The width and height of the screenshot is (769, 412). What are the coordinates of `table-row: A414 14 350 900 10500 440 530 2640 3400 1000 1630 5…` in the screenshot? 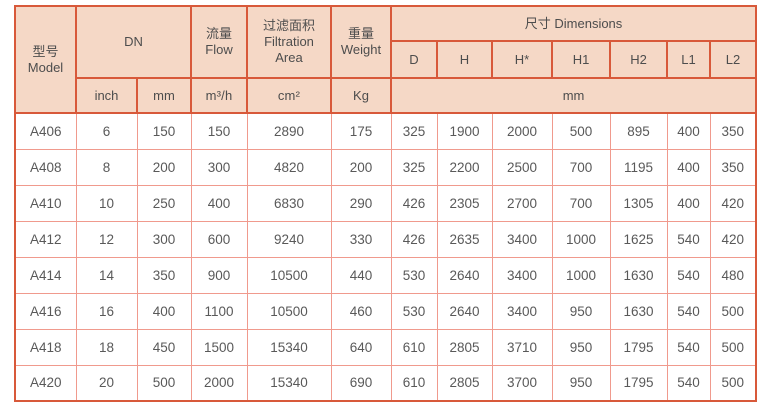 It's located at (385, 275).